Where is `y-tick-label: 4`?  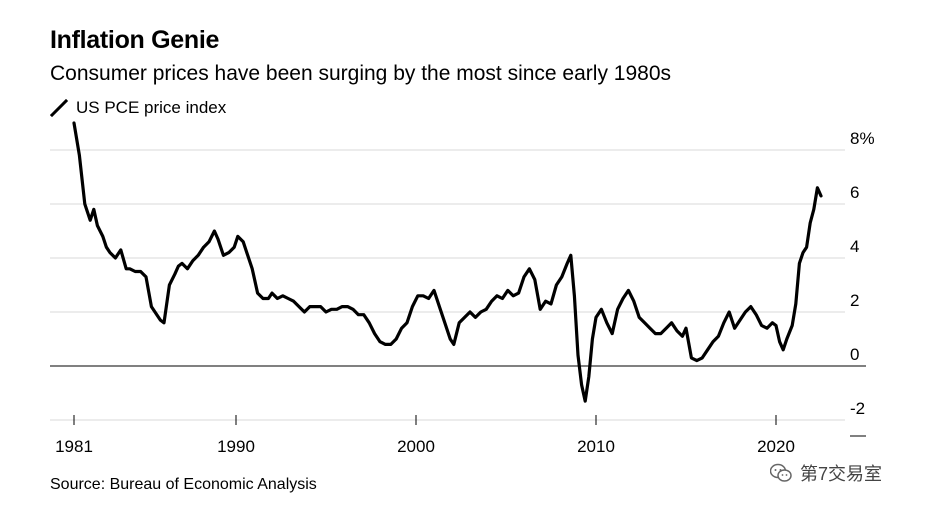 y-tick-label: 4 is located at coordinates (854, 246).